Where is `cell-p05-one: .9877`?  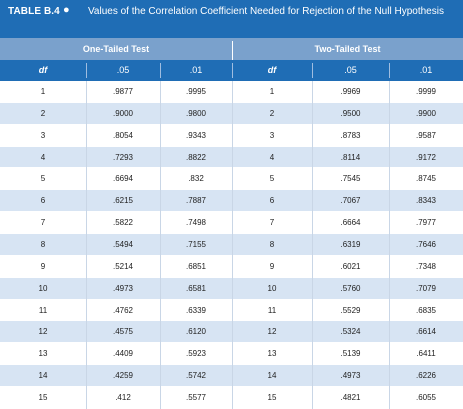
cell-p05-one: .9877 is located at coordinates (123, 91).